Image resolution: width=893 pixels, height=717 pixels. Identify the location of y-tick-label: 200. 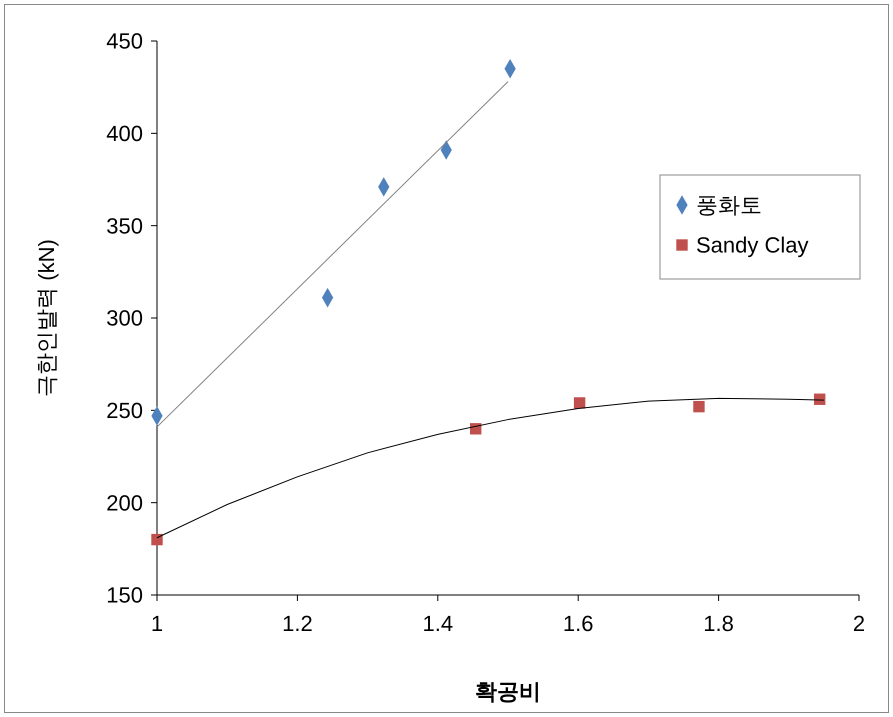
(124, 503).